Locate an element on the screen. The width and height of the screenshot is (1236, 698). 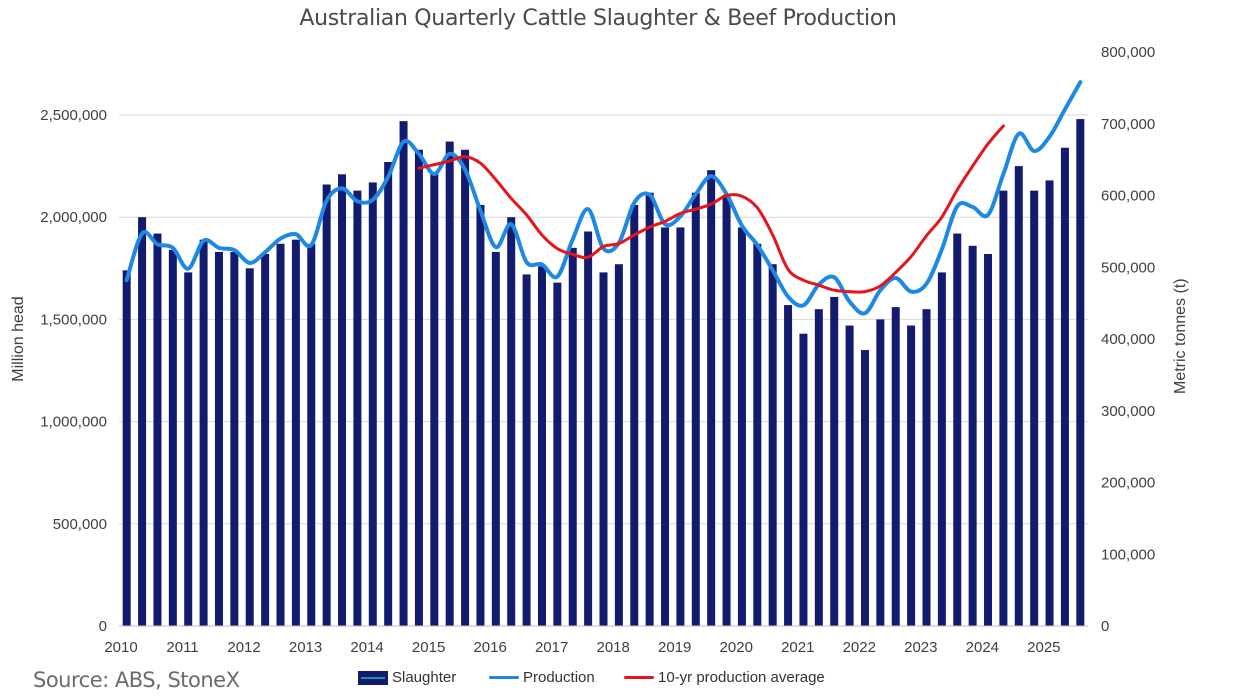
y-tick-label-left: 500,000 is located at coordinates (80, 524).